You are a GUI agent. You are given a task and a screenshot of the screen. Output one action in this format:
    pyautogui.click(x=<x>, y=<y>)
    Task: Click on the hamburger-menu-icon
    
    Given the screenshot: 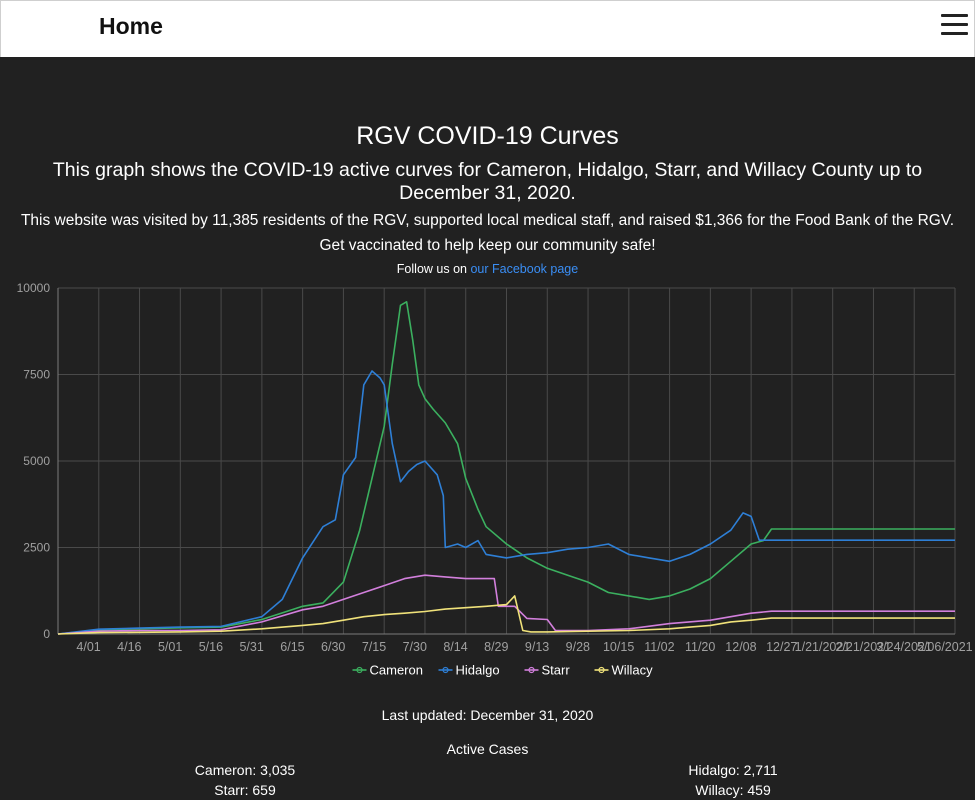 What is the action you would take?
    pyautogui.click(x=954, y=25)
    